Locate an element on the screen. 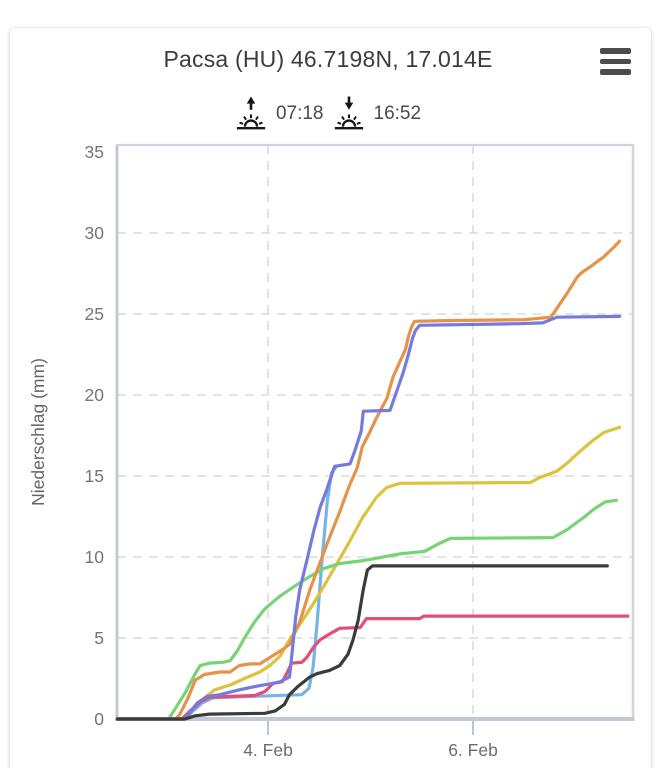  sun-times-row: 07:18 16:52 is located at coordinates (328, 113).